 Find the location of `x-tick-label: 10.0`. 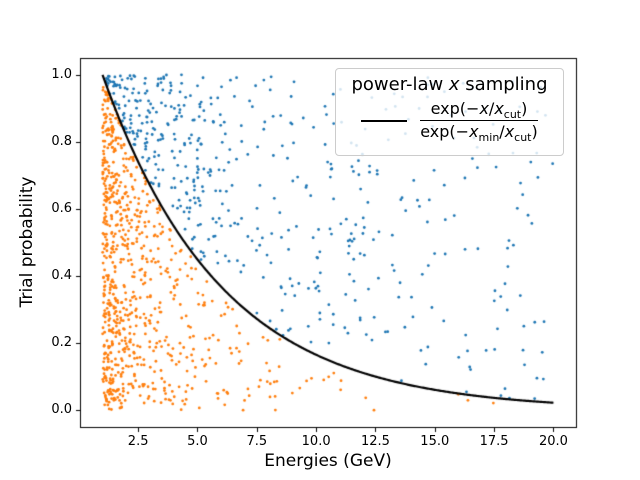

x-tick-label: 10.0 is located at coordinates (316, 441).